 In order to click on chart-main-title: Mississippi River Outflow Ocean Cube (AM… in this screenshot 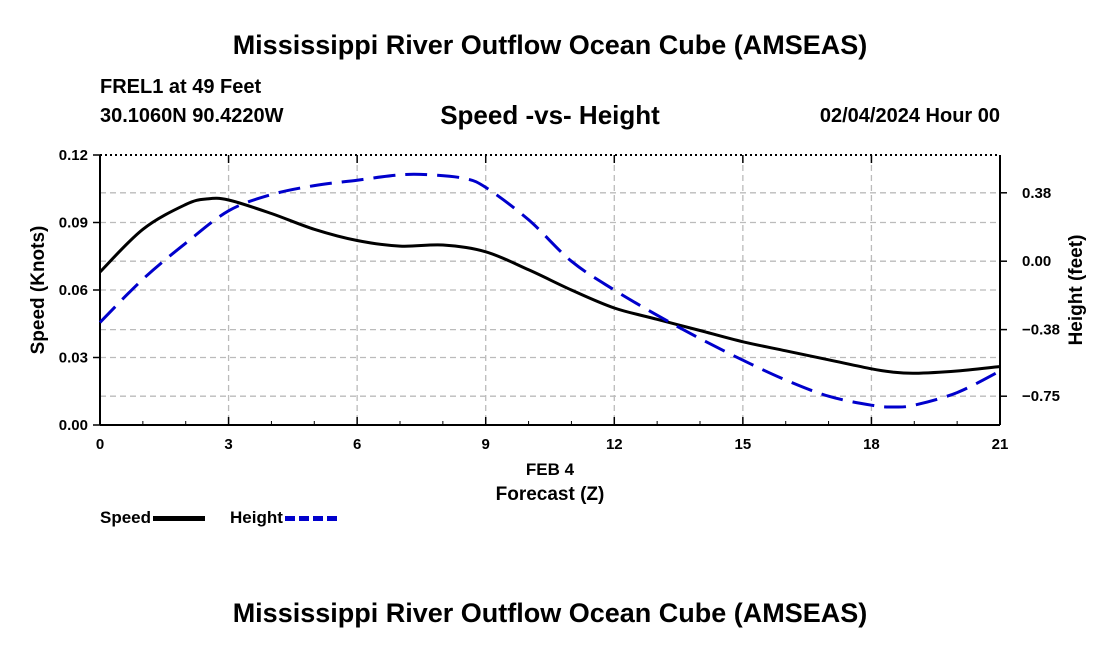, I will do `click(550, 45)`.